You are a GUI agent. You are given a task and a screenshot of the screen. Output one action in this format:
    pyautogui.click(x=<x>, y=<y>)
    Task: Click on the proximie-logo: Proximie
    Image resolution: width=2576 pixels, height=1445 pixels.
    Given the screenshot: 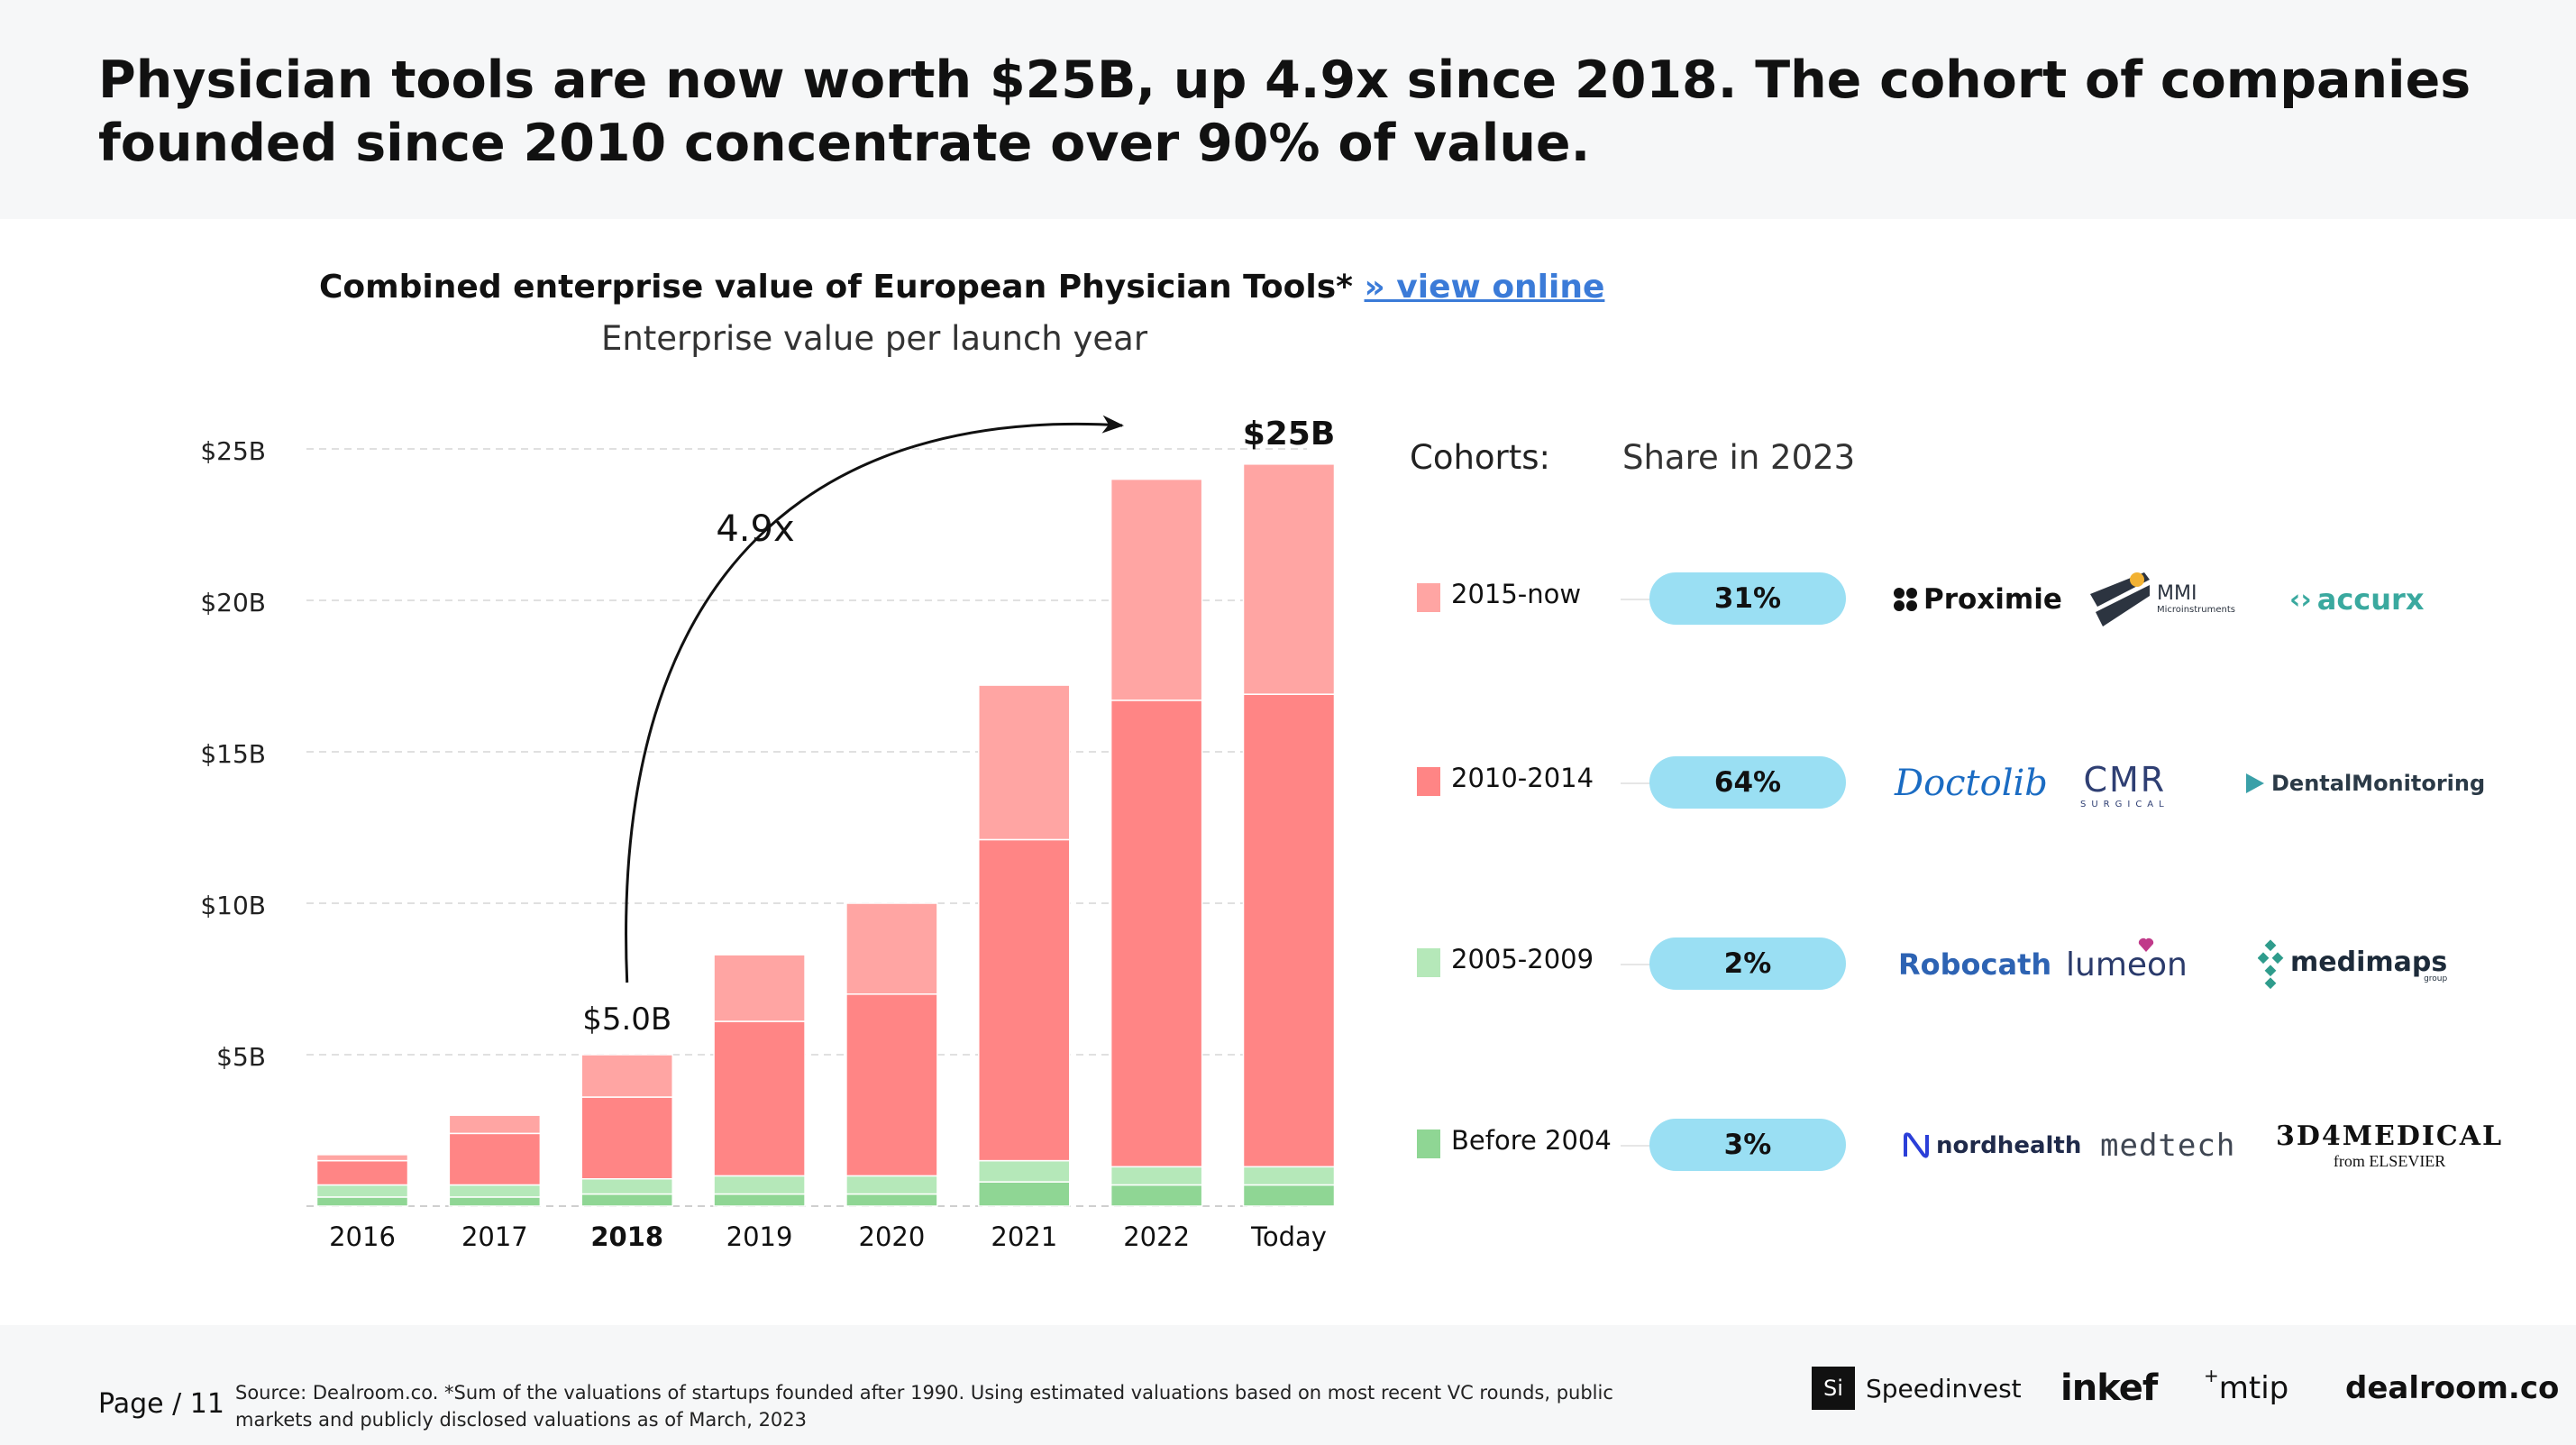 What is the action you would take?
    pyautogui.click(x=1977, y=599)
    